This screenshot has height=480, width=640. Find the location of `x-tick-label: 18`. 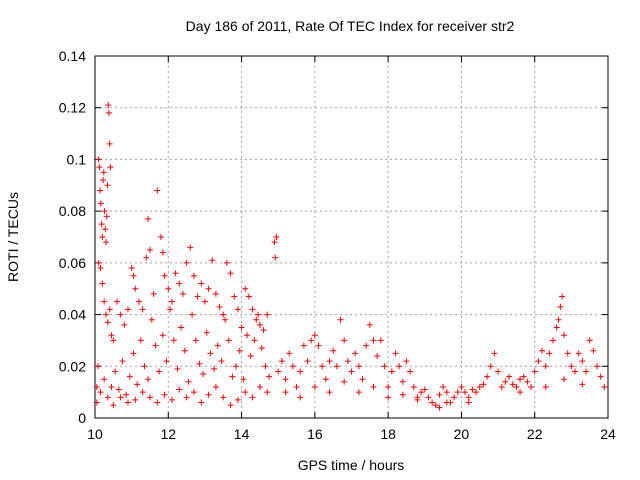

x-tick-label: 18 is located at coordinates (388, 434).